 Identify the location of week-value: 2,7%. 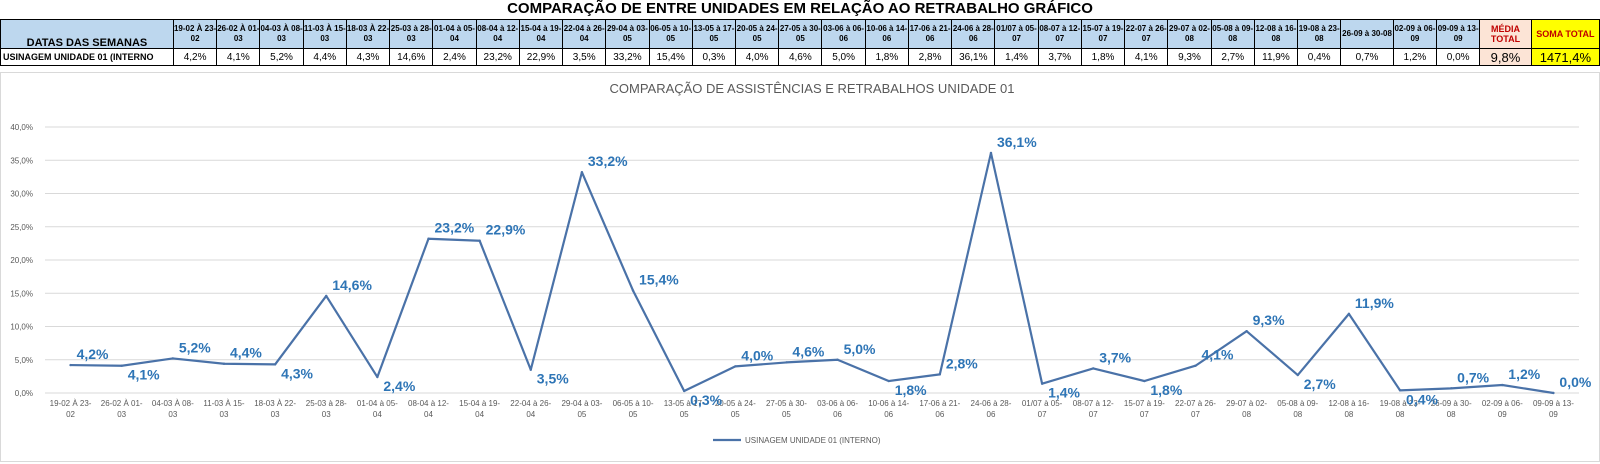
(1232, 57).